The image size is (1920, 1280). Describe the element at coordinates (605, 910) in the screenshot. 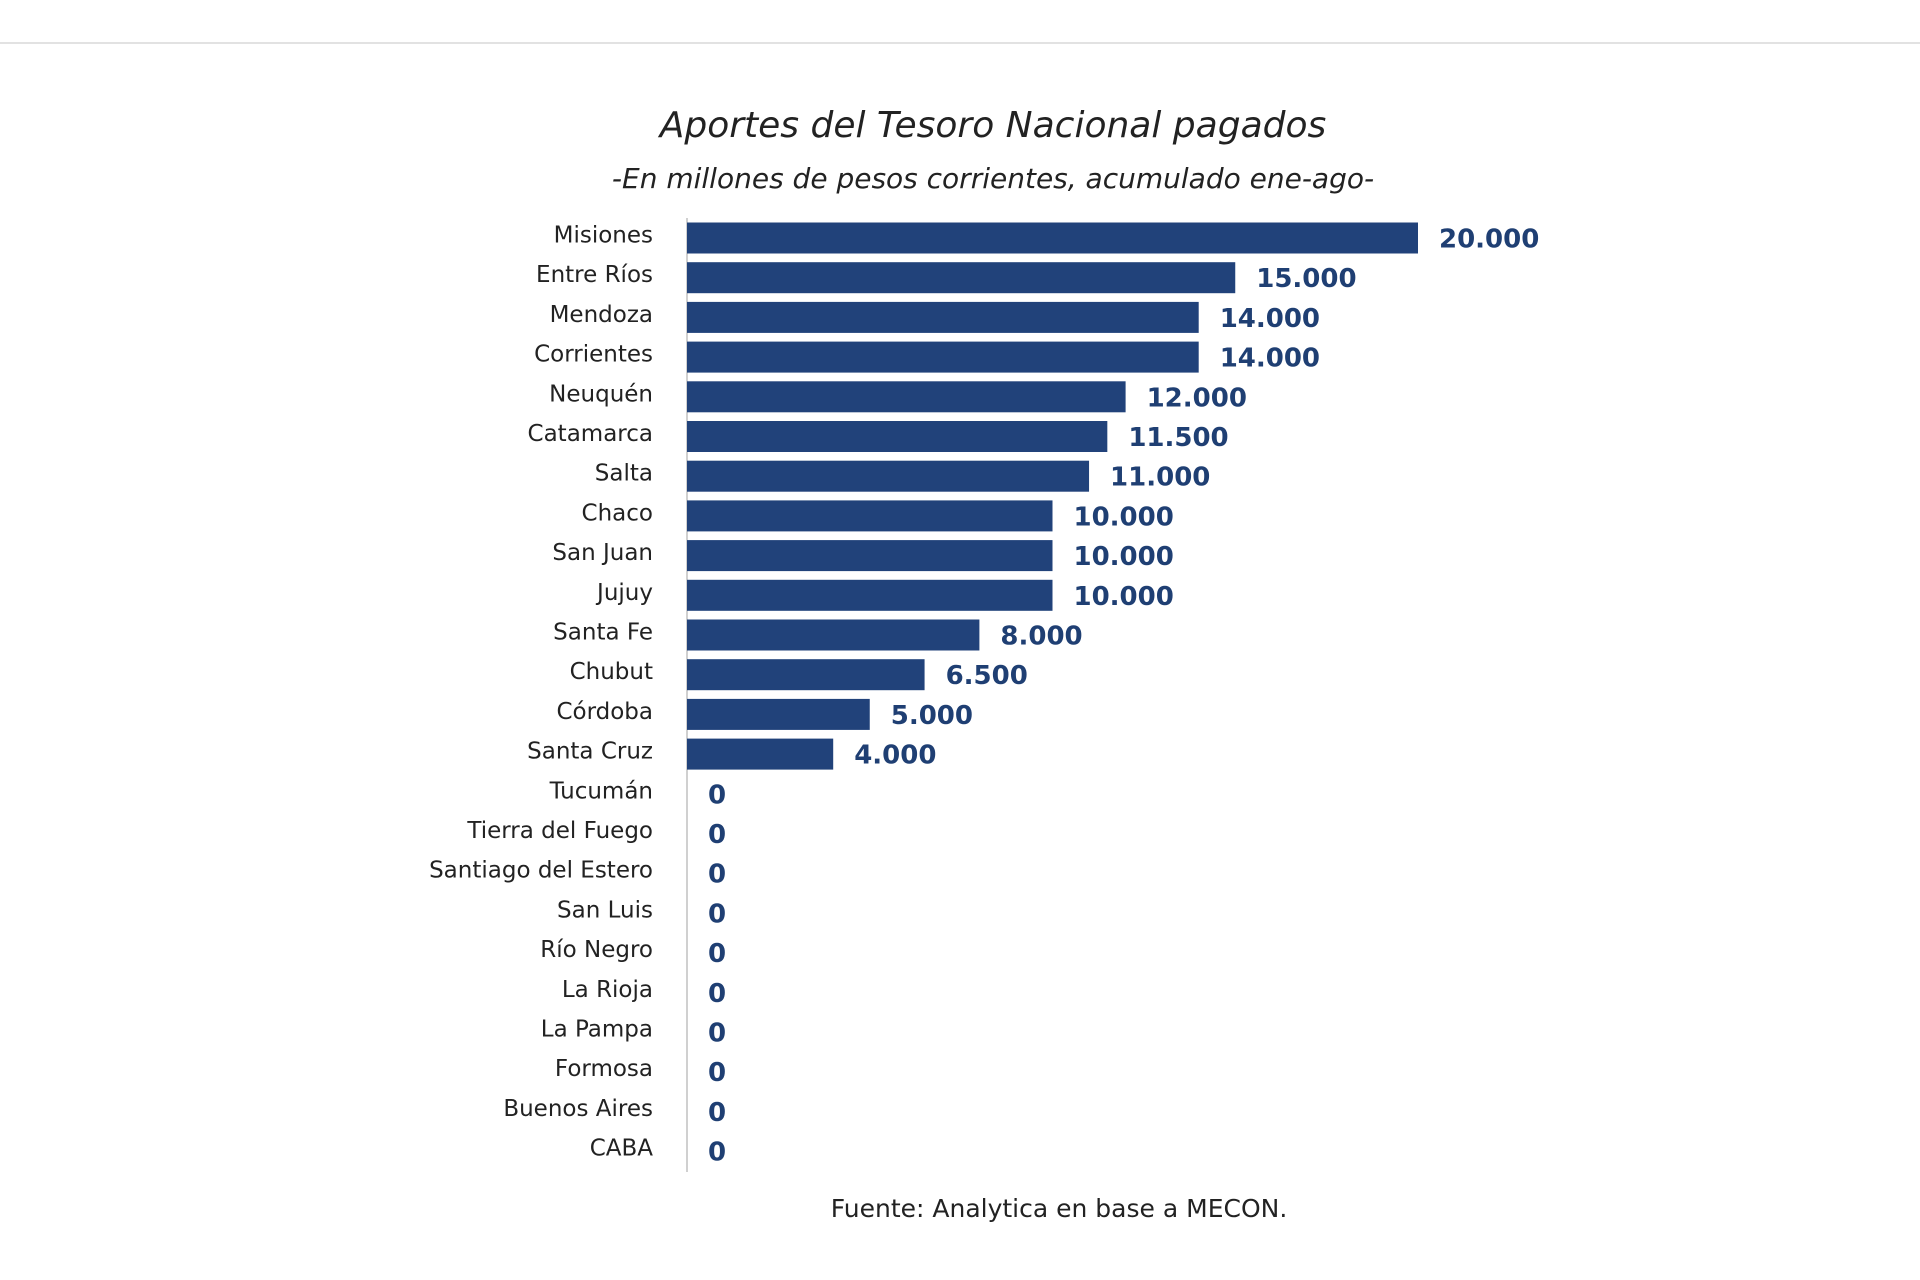

I see `category-label: San Luis` at that location.